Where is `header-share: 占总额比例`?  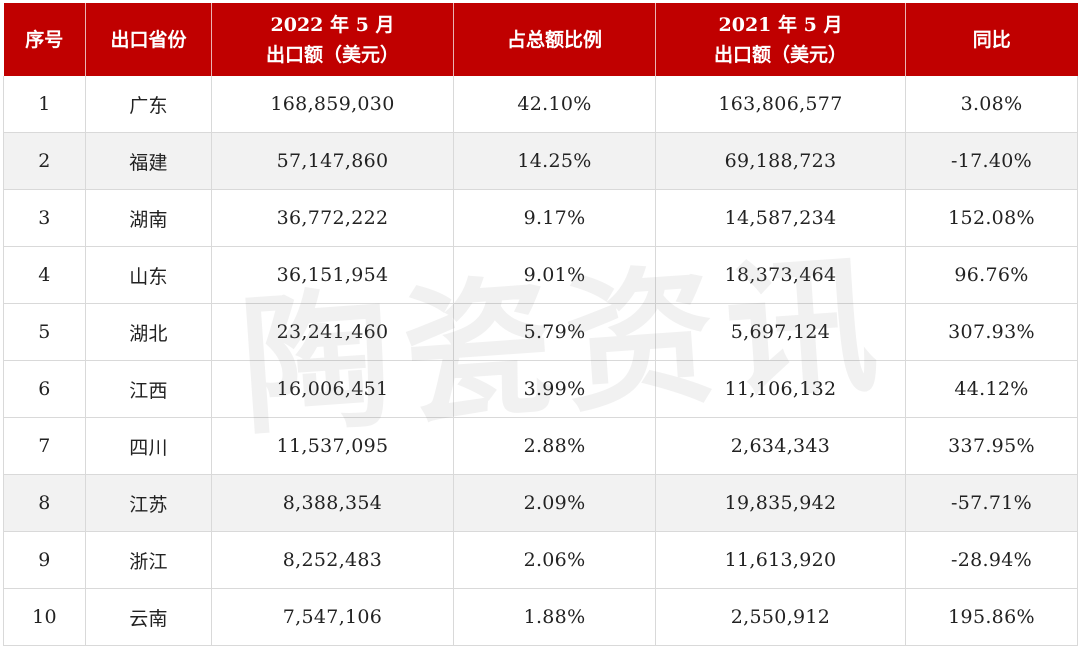 header-share: 占总额比例 is located at coordinates (554, 39).